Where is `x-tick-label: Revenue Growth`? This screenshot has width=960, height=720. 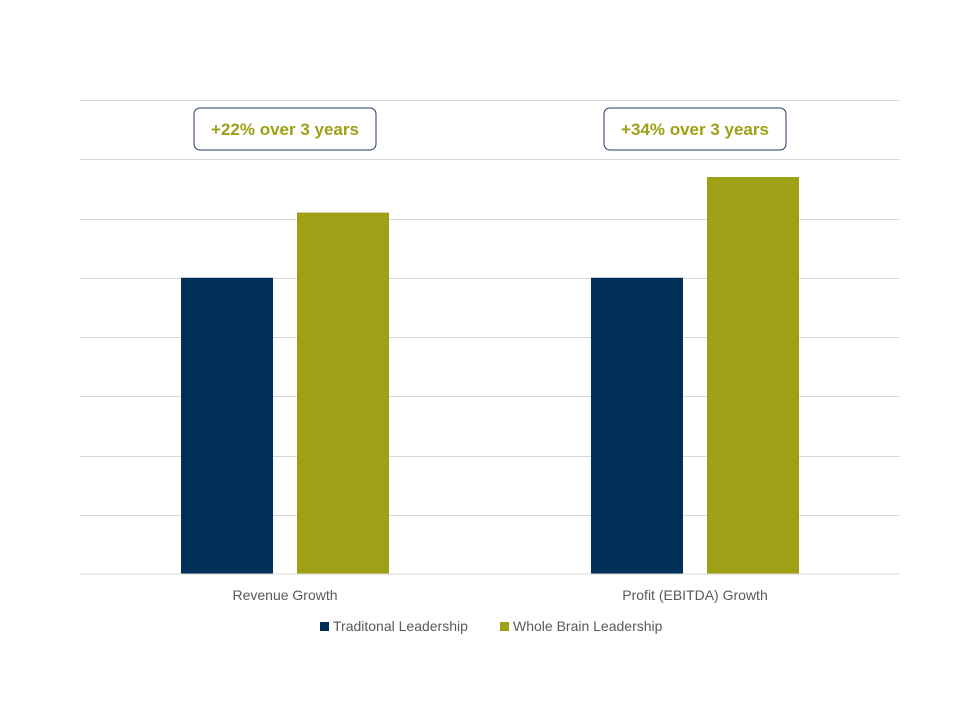
x-tick-label: Revenue Growth is located at coordinates (284, 595).